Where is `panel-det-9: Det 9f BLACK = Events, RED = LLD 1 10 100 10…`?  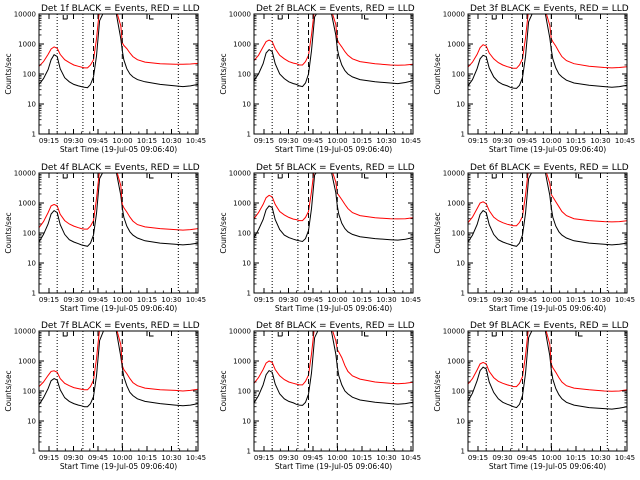 panel-det-9: Det 9f BLACK = Events, RED = LLD 1 10 100 10… is located at coordinates (534, 396).